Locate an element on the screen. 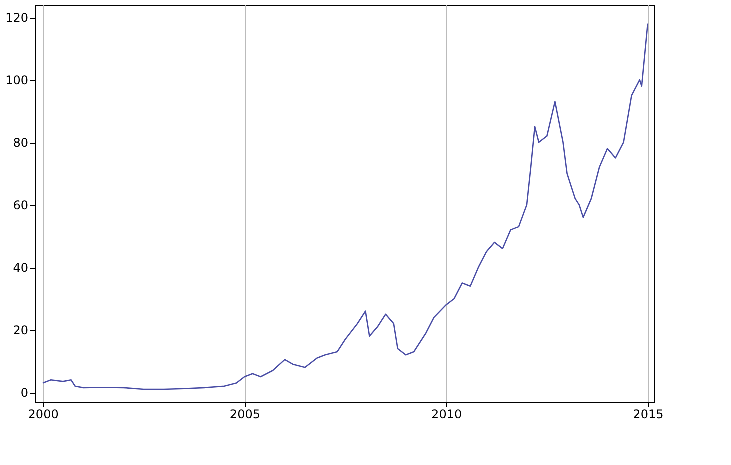 Image resolution: width=731 pixels, height=465 pixels. x-tick-label: 2005 is located at coordinates (245, 415).